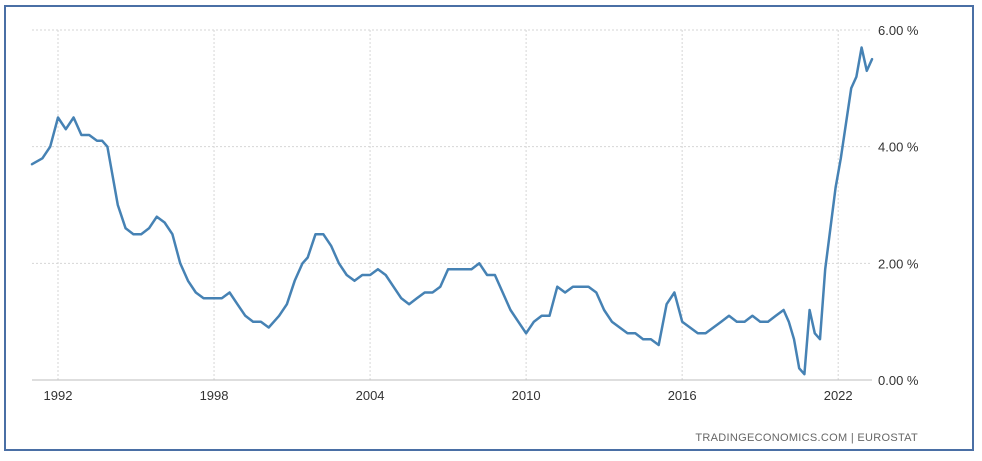 Image resolution: width=982 pixels, height=461 pixels. What do you see at coordinates (898, 380) in the screenshot?
I see `y-tick-label: 0.00 %` at bounding box center [898, 380].